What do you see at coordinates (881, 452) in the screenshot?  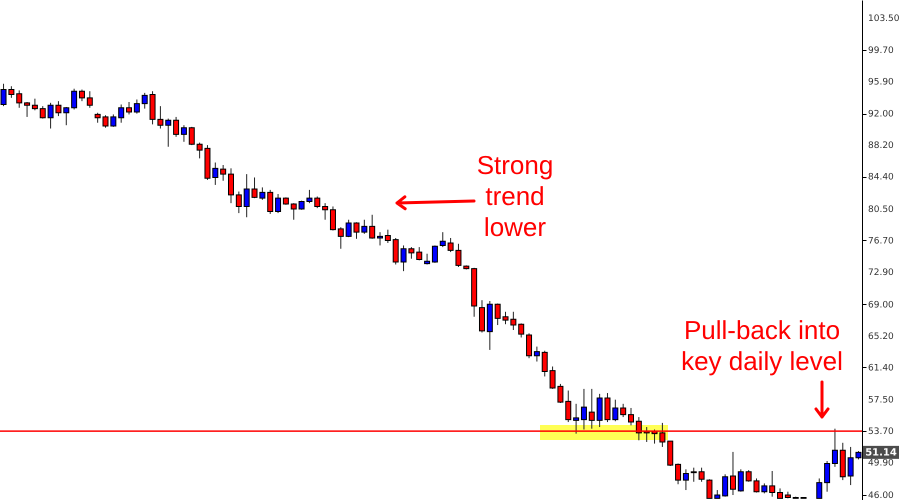 I see `annotation: 51.14` at bounding box center [881, 452].